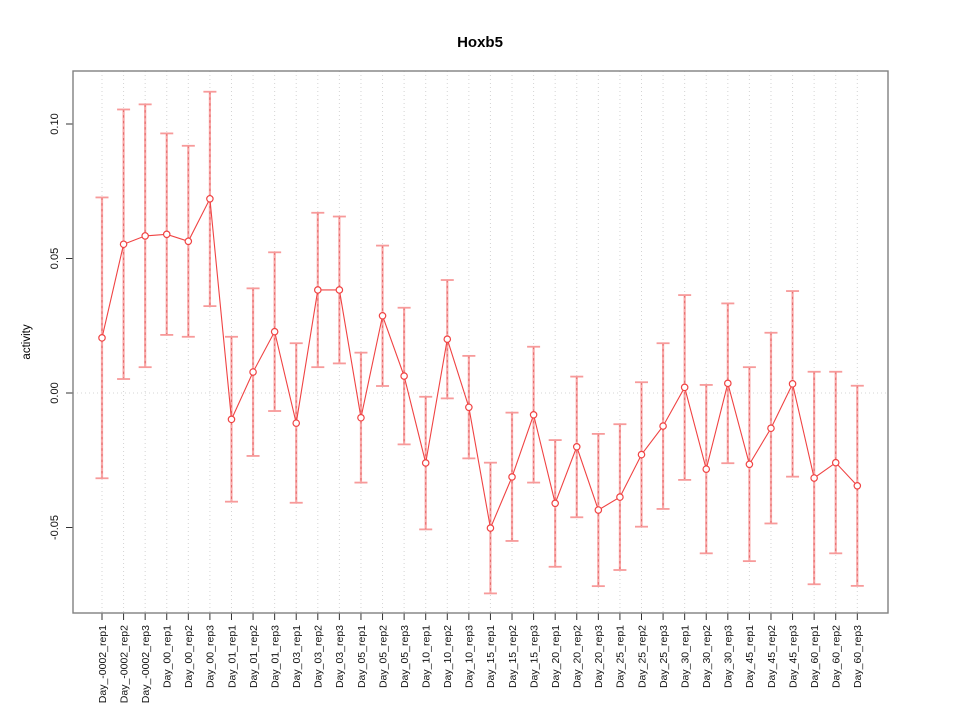 Image resolution: width=960 pixels, height=720 pixels. I want to click on x-tick-label: Day_01_rep1, so click(232, 656).